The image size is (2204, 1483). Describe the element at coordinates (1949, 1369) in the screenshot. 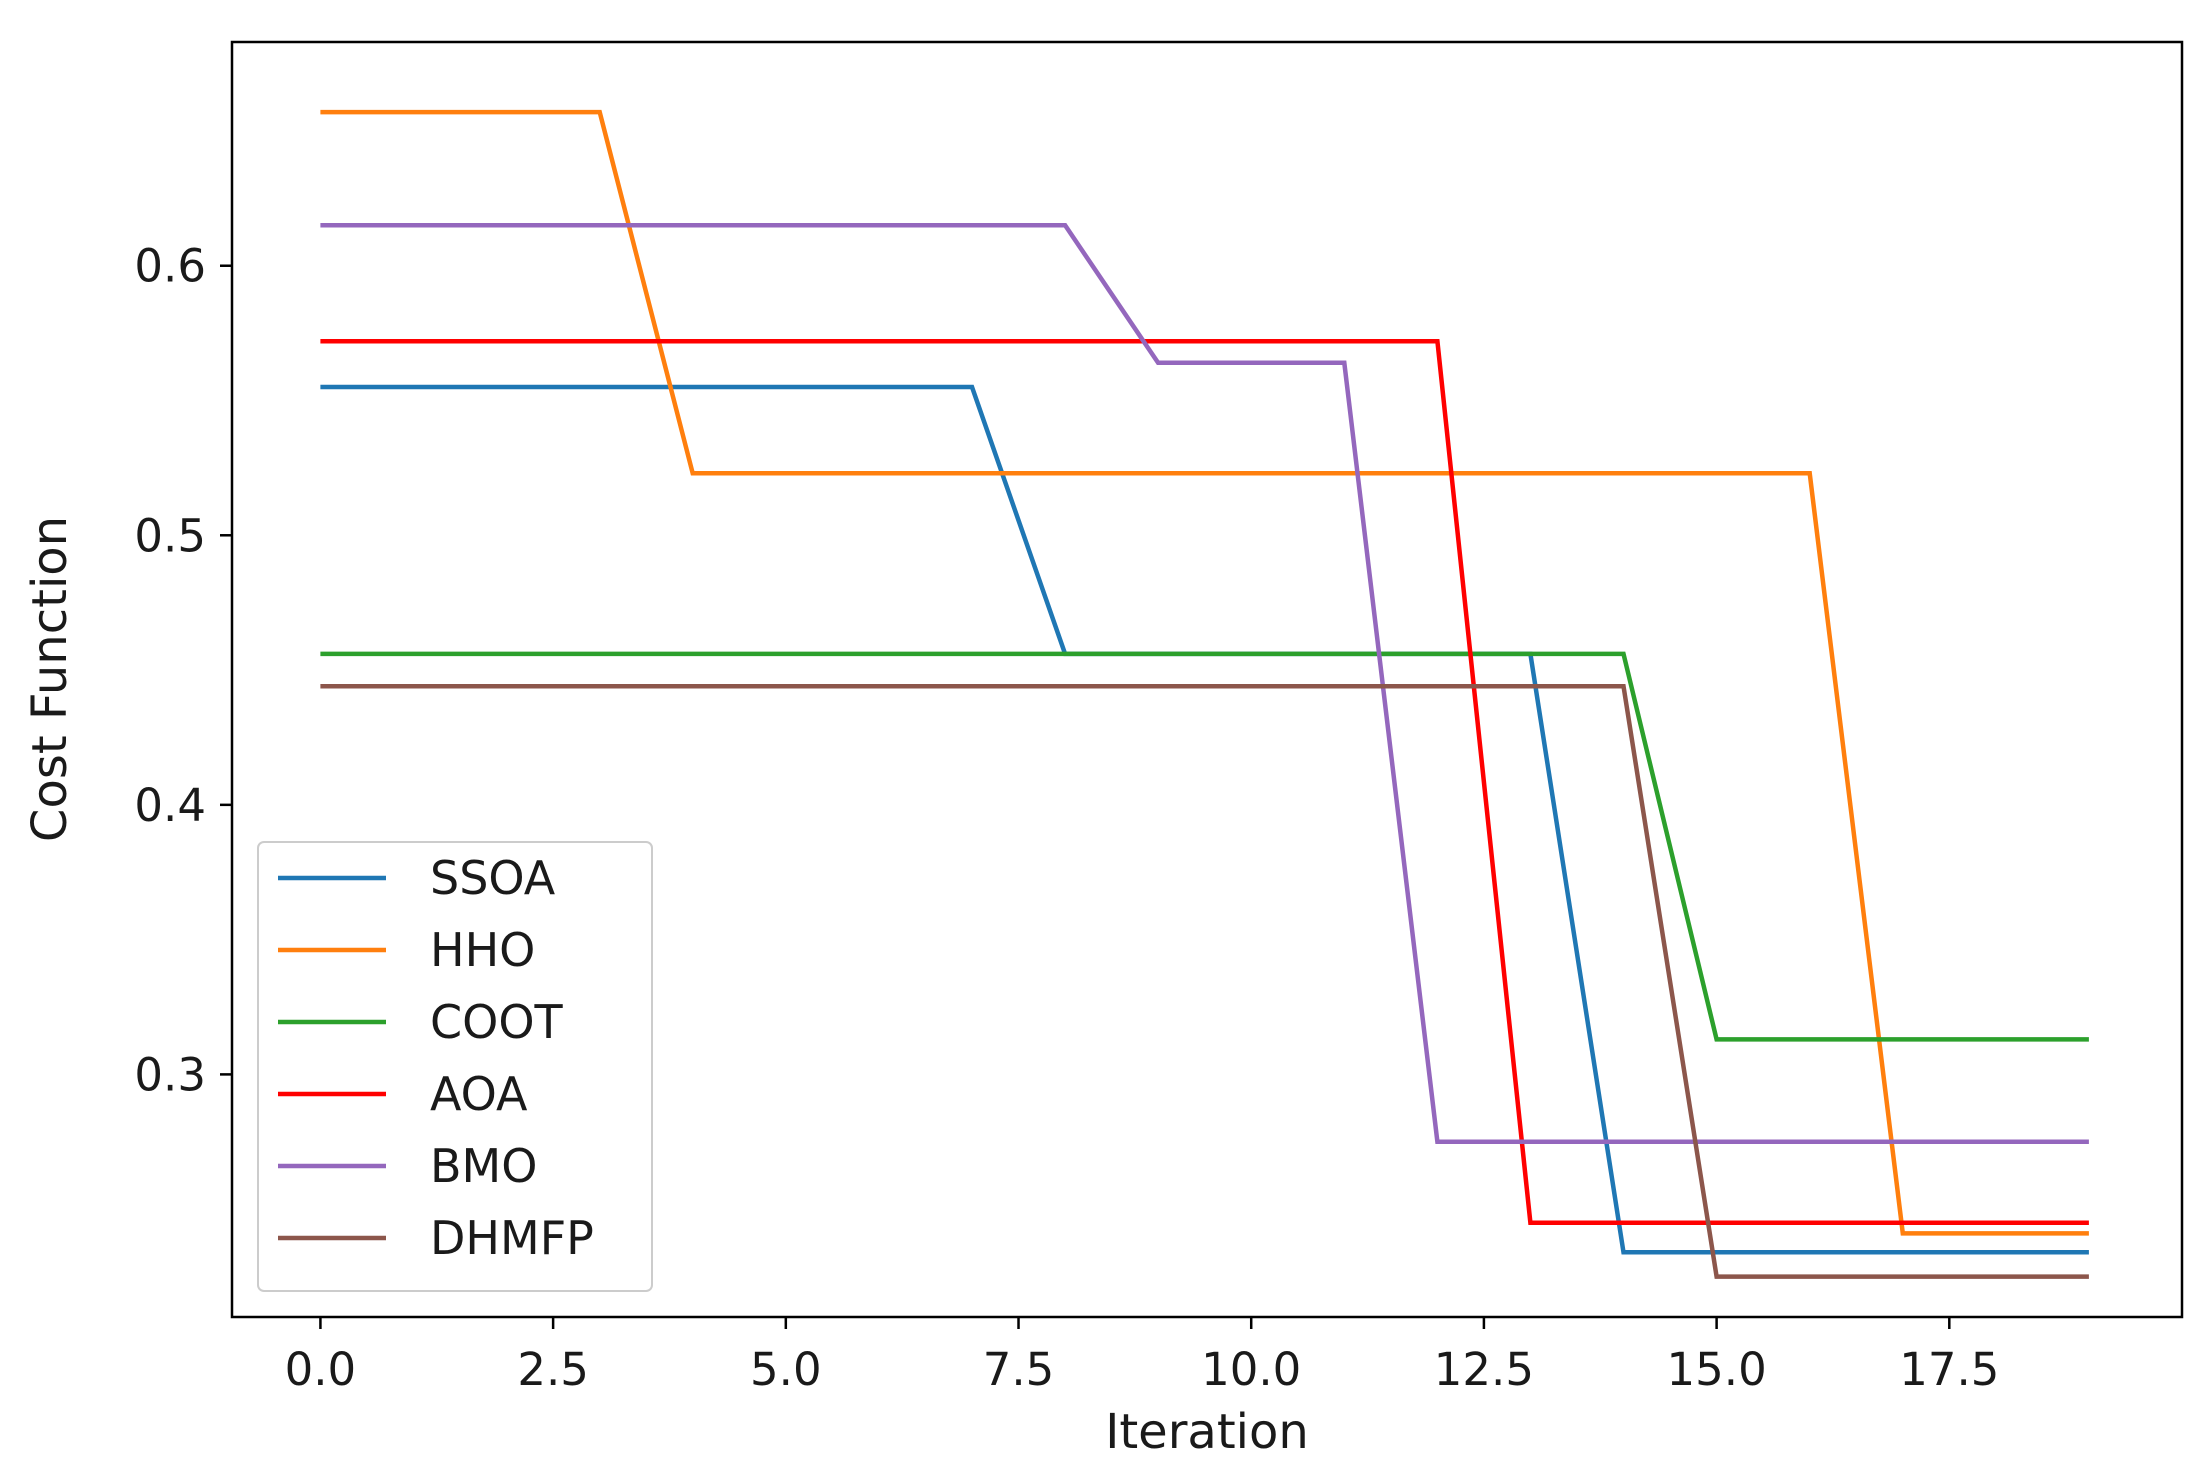

I see `x-tick-label: 17.5` at that location.